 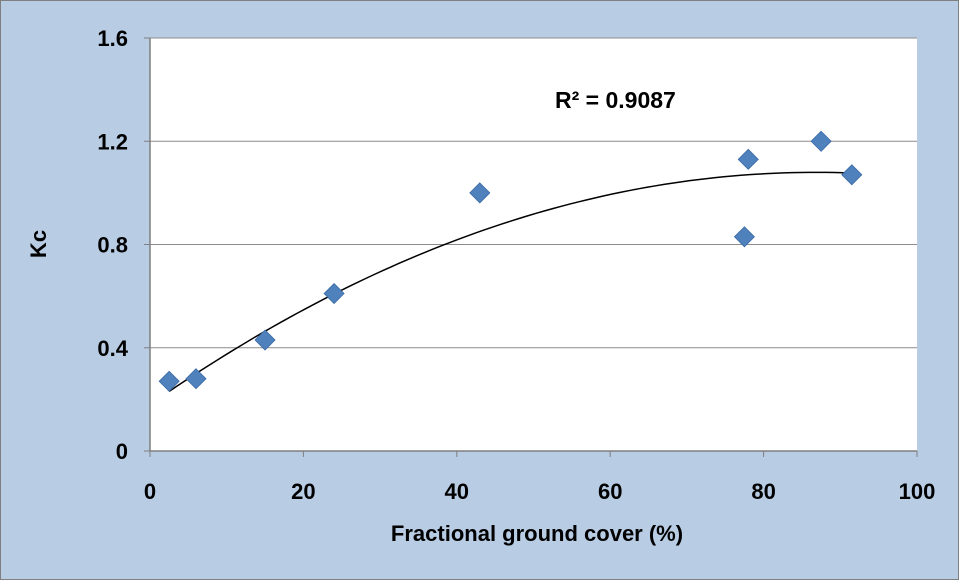 What do you see at coordinates (303, 491) in the screenshot?
I see `x-tick-label: 20` at bounding box center [303, 491].